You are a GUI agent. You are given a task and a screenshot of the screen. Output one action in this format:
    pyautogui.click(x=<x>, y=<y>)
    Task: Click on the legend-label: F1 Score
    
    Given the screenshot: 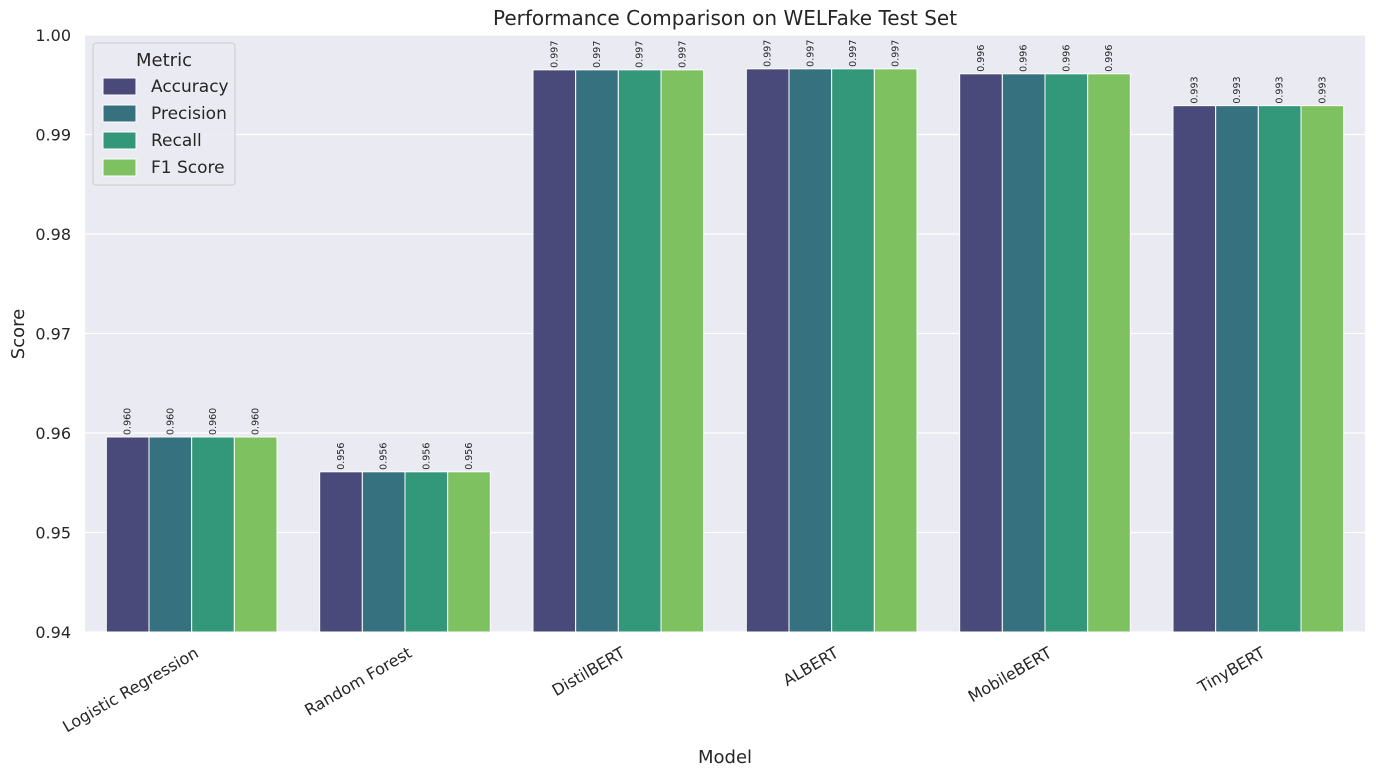 What is the action you would take?
    pyautogui.click(x=188, y=168)
    